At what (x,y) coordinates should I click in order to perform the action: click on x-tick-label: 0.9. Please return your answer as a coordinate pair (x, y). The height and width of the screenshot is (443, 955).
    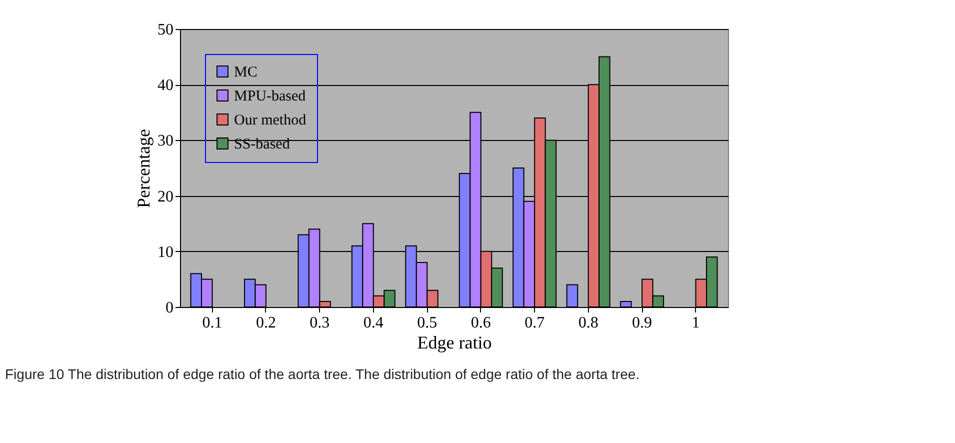
    Looking at the image, I should click on (642, 323).